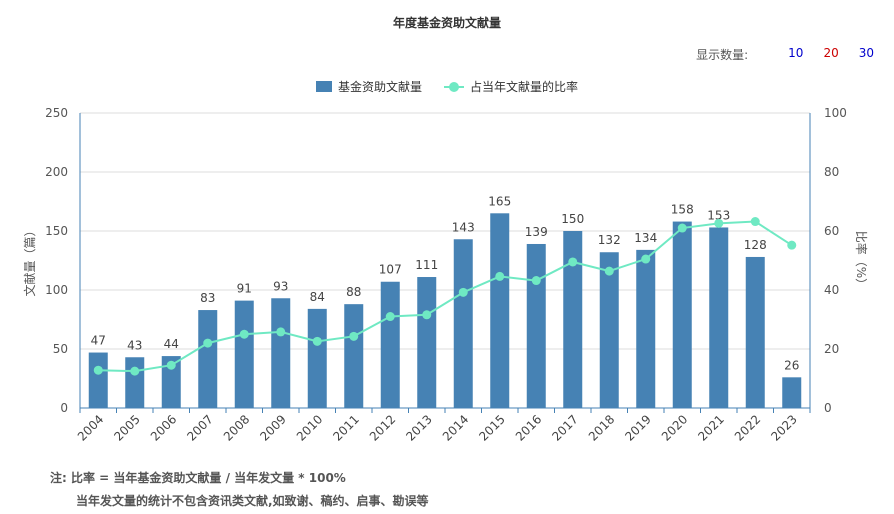  Describe the element at coordinates (645, 238) in the screenshot. I see `bar-value-label: 134` at that location.